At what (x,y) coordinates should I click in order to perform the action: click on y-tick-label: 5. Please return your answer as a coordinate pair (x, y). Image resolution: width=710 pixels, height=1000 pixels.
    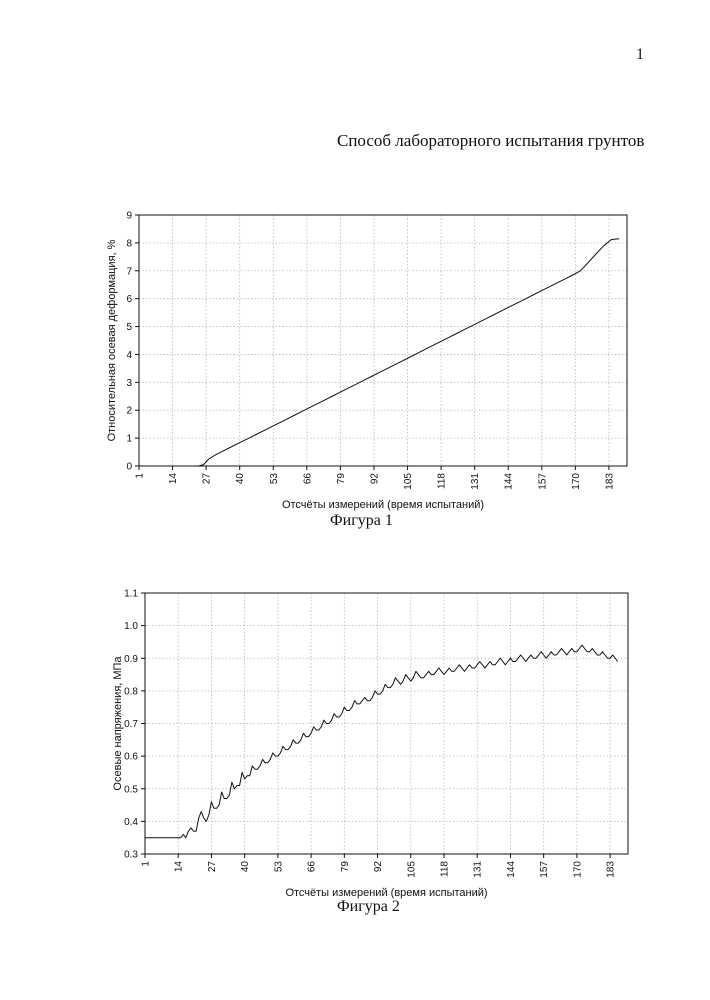
    Looking at the image, I should click on (129, 327).